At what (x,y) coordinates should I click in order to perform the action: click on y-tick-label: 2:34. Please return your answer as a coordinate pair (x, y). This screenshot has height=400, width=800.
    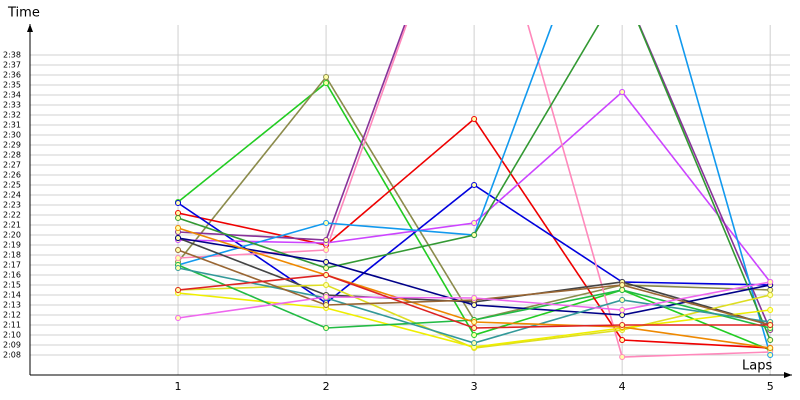
    Looking at the image, I should click on (12, 95).